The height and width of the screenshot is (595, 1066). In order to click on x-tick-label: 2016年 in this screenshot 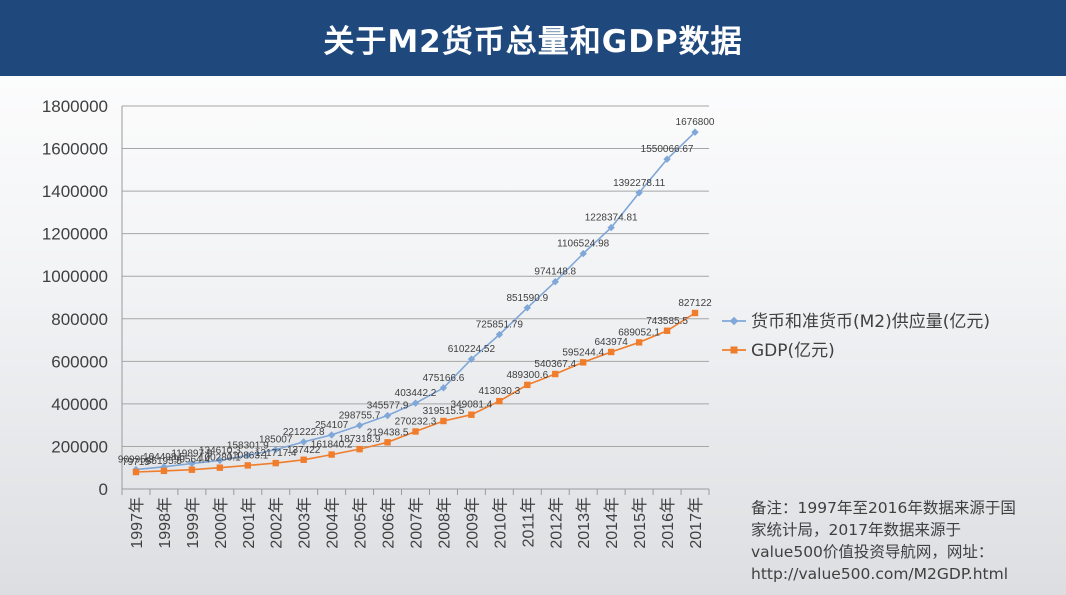, I will do `click(668, 523)`.